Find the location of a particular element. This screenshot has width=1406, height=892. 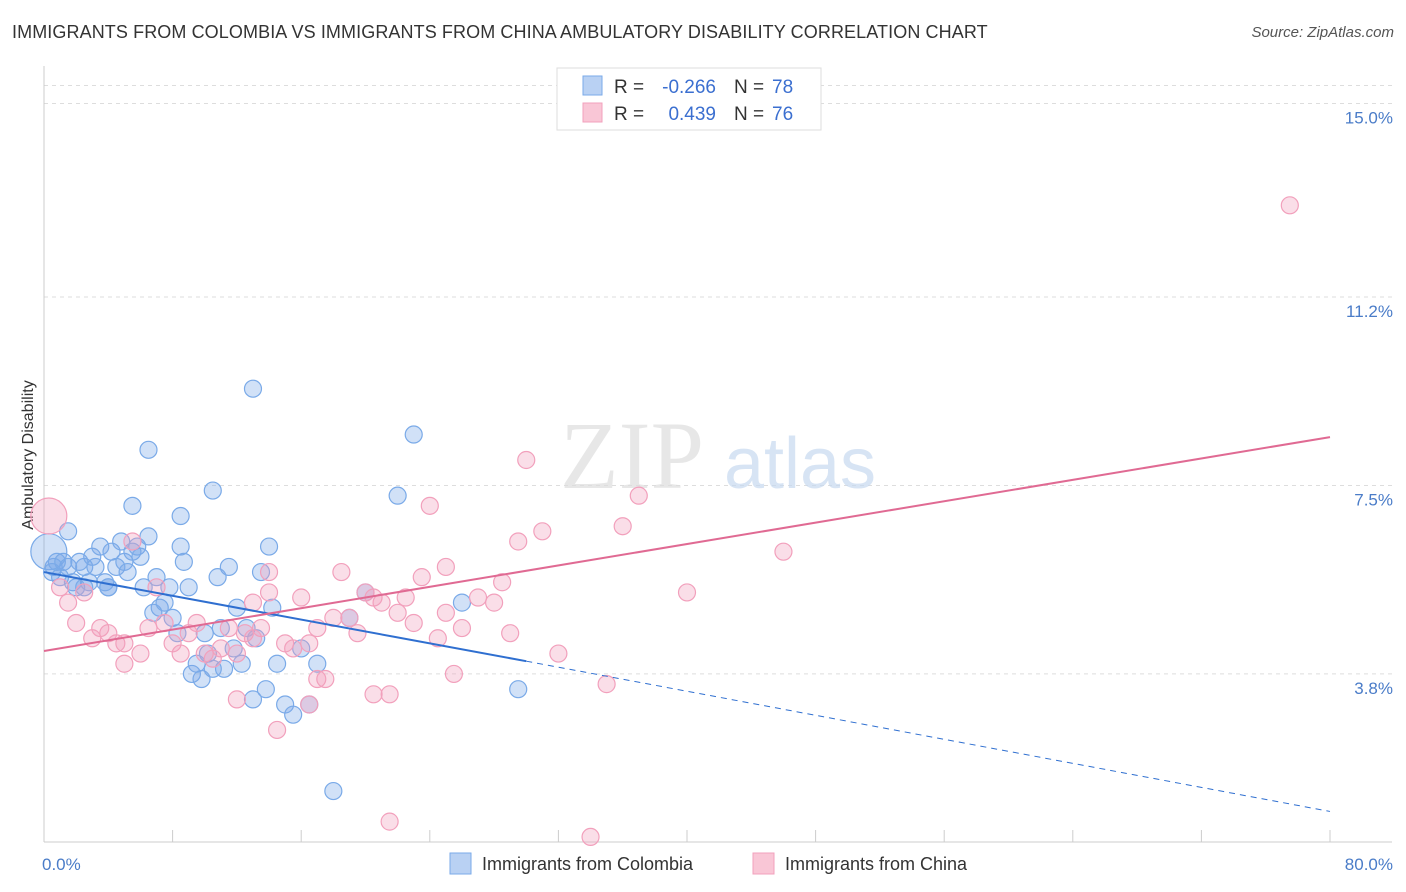

legend-n-value-colombia: 78 is located at coordinates (782, 87).